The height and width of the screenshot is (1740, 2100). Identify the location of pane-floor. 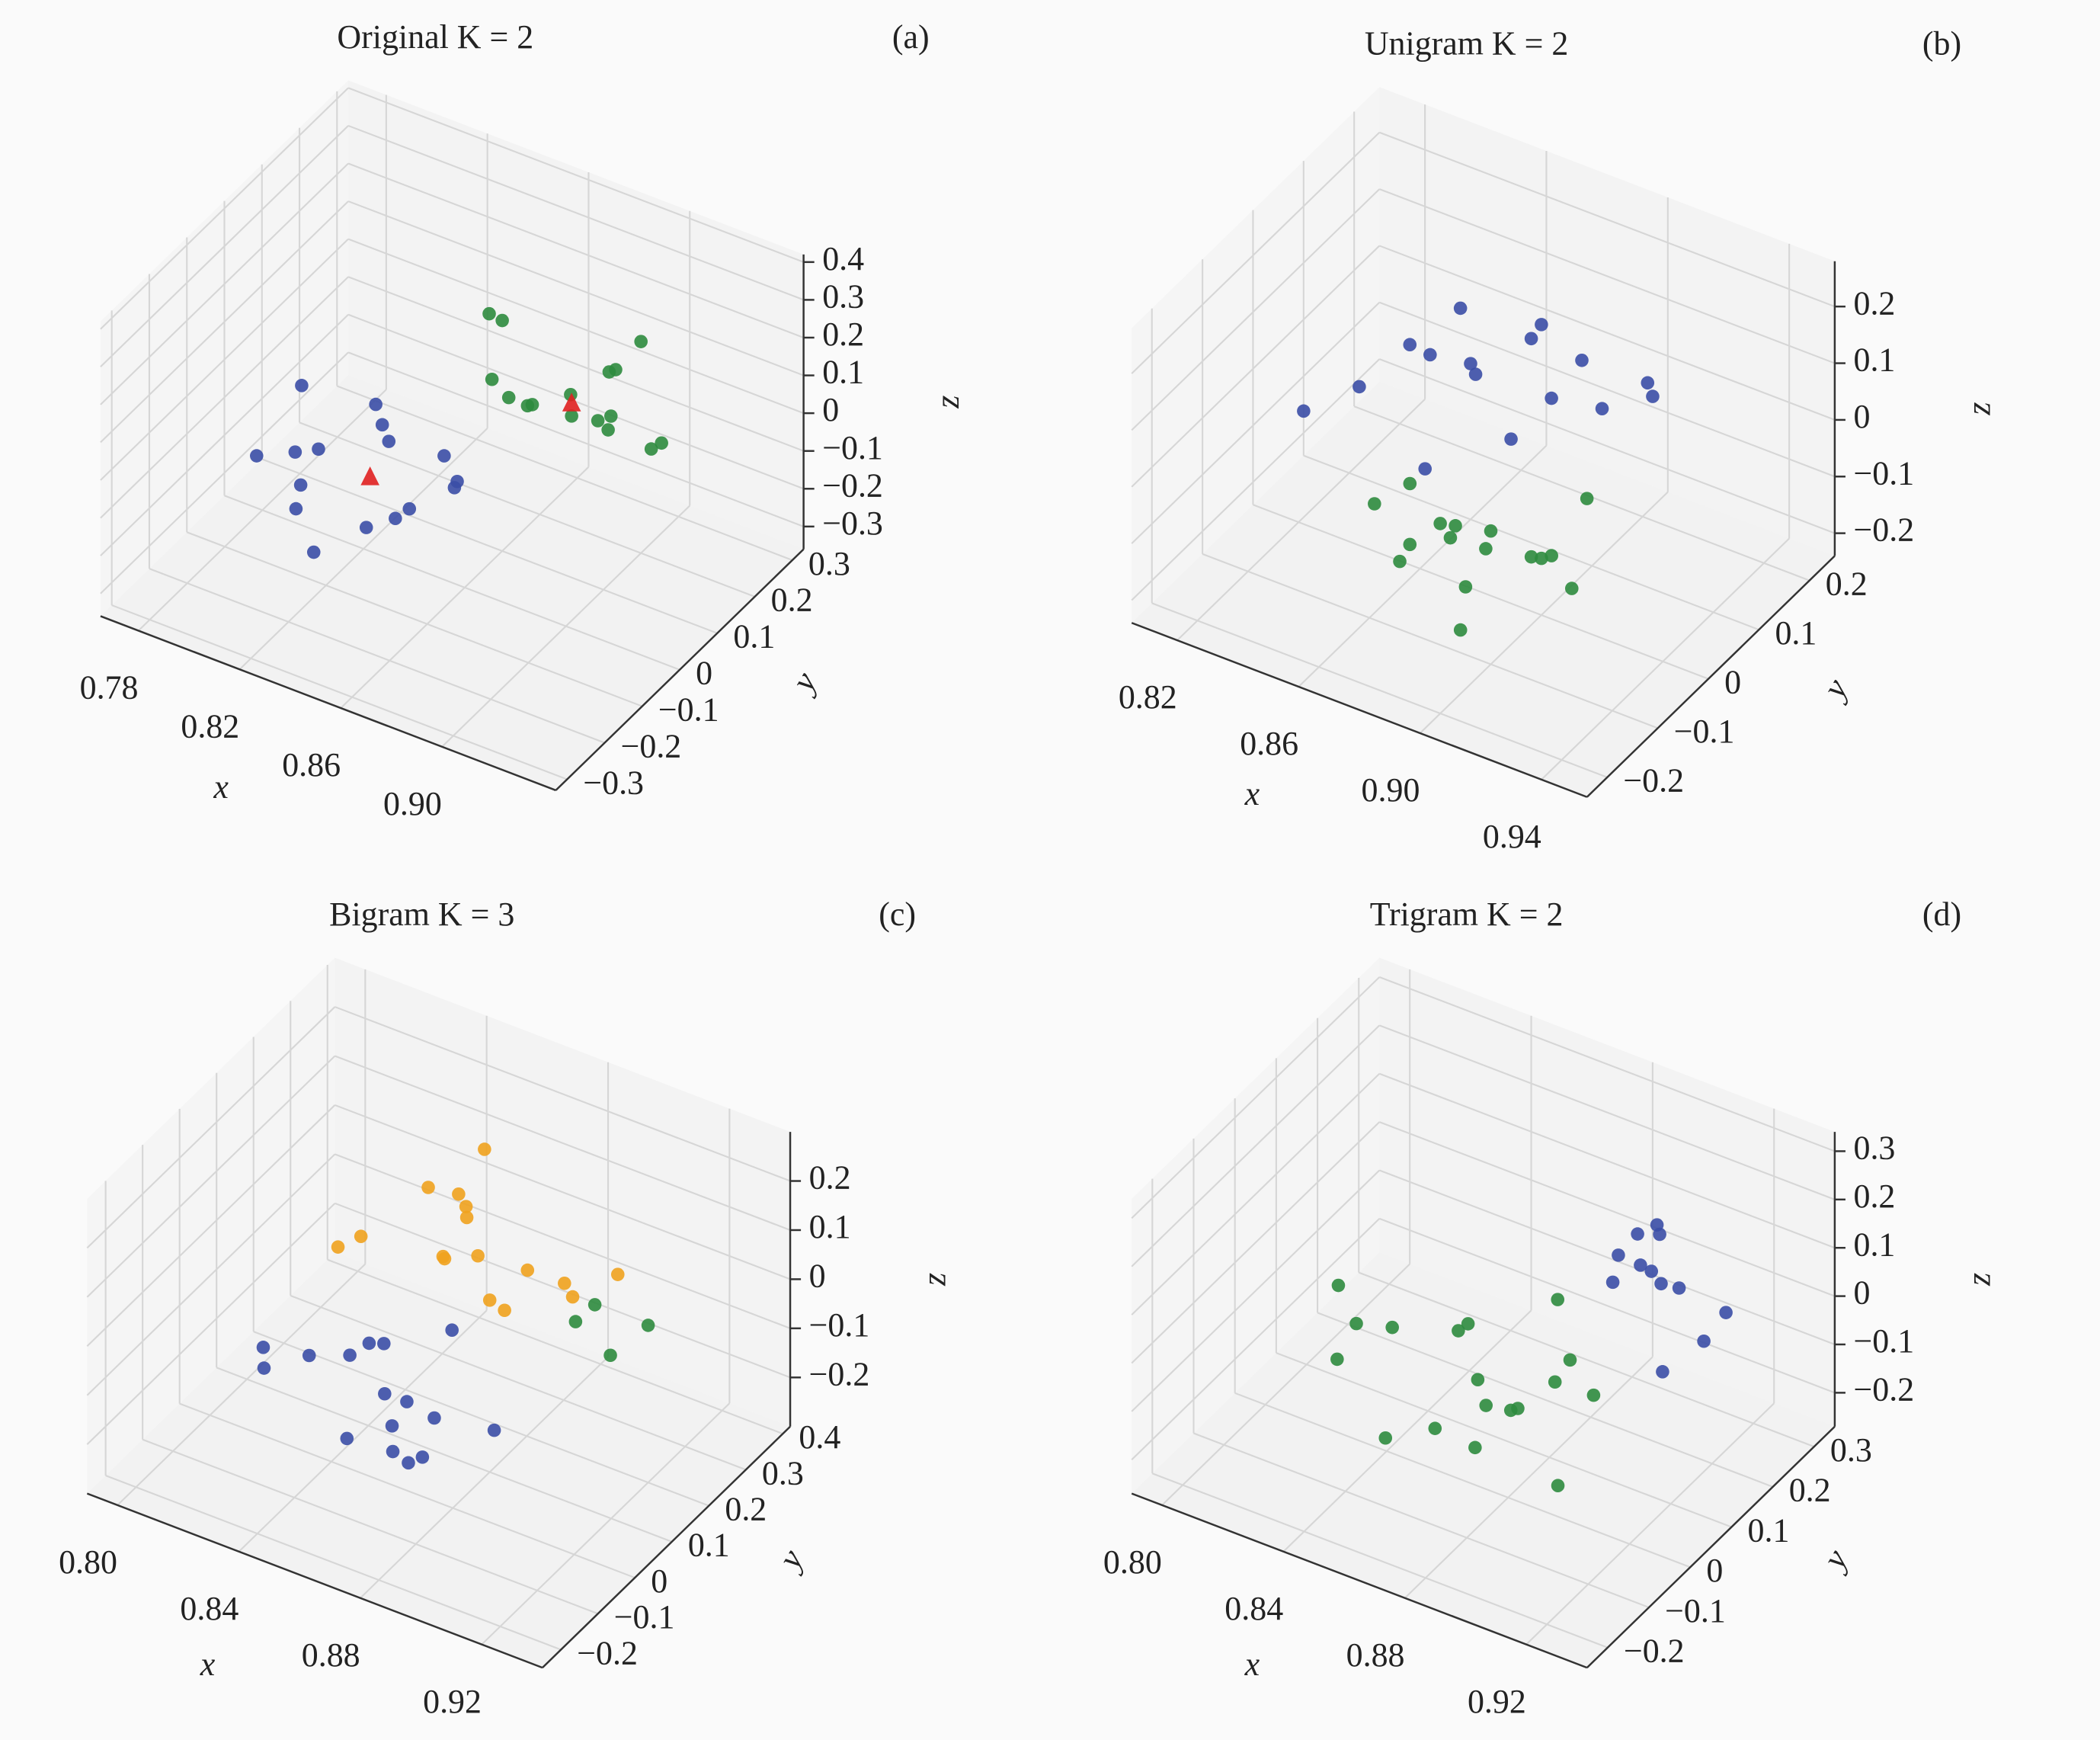
(1483, 589).